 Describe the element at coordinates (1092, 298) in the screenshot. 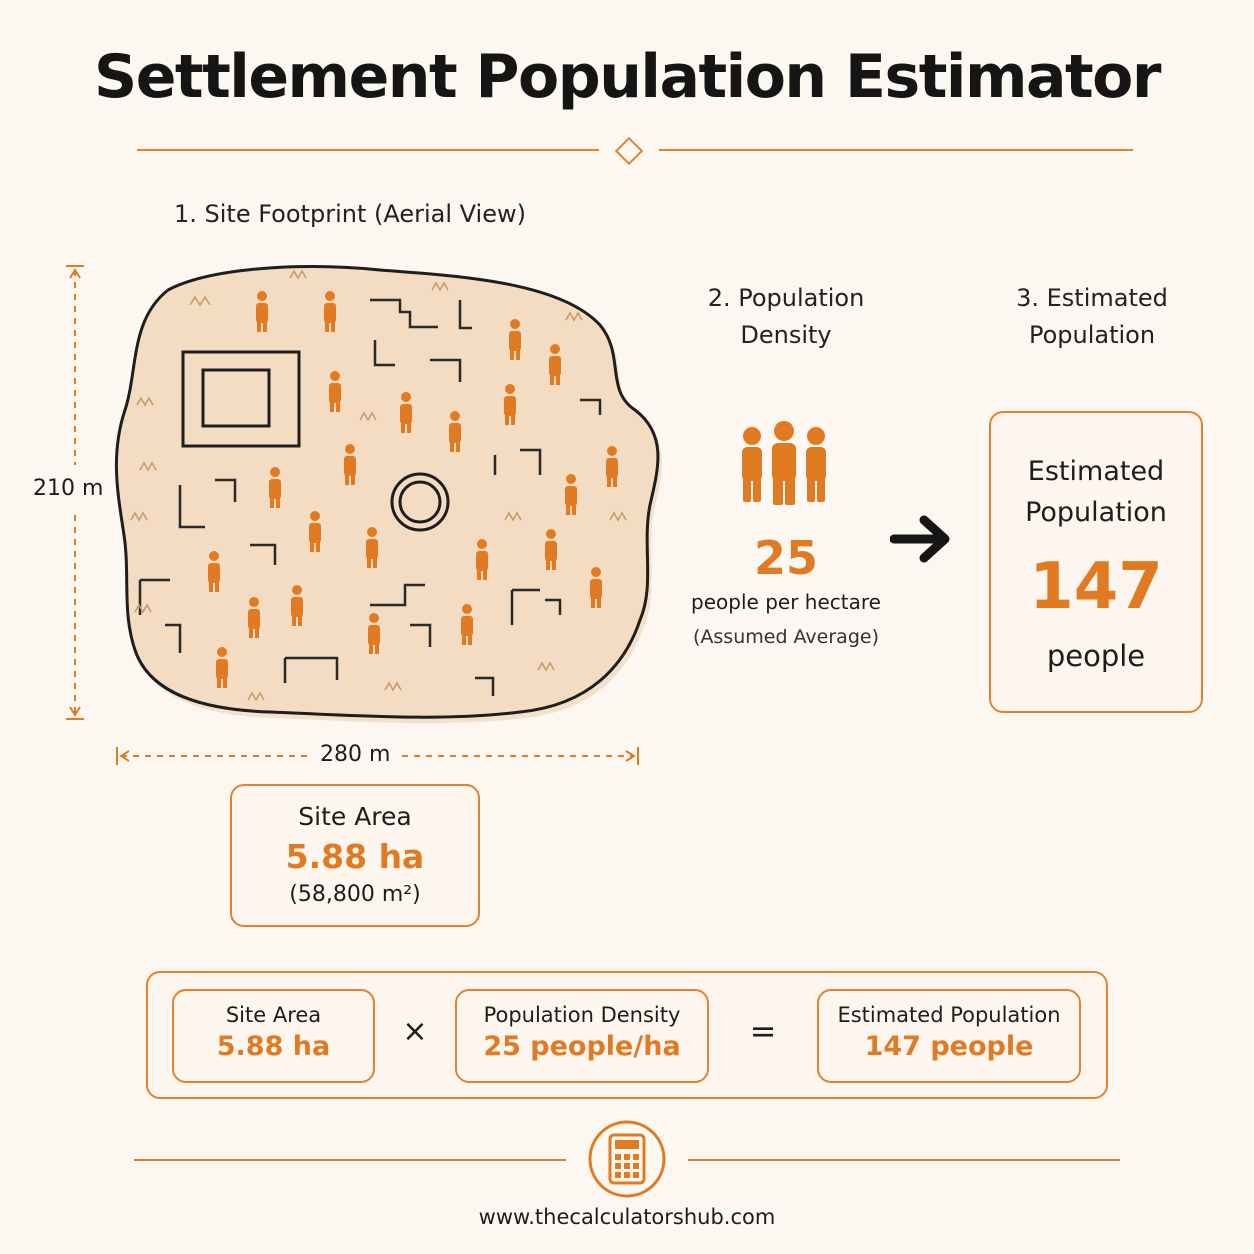

I see `estimate-heading-line1: 3. Estimated` at that location.